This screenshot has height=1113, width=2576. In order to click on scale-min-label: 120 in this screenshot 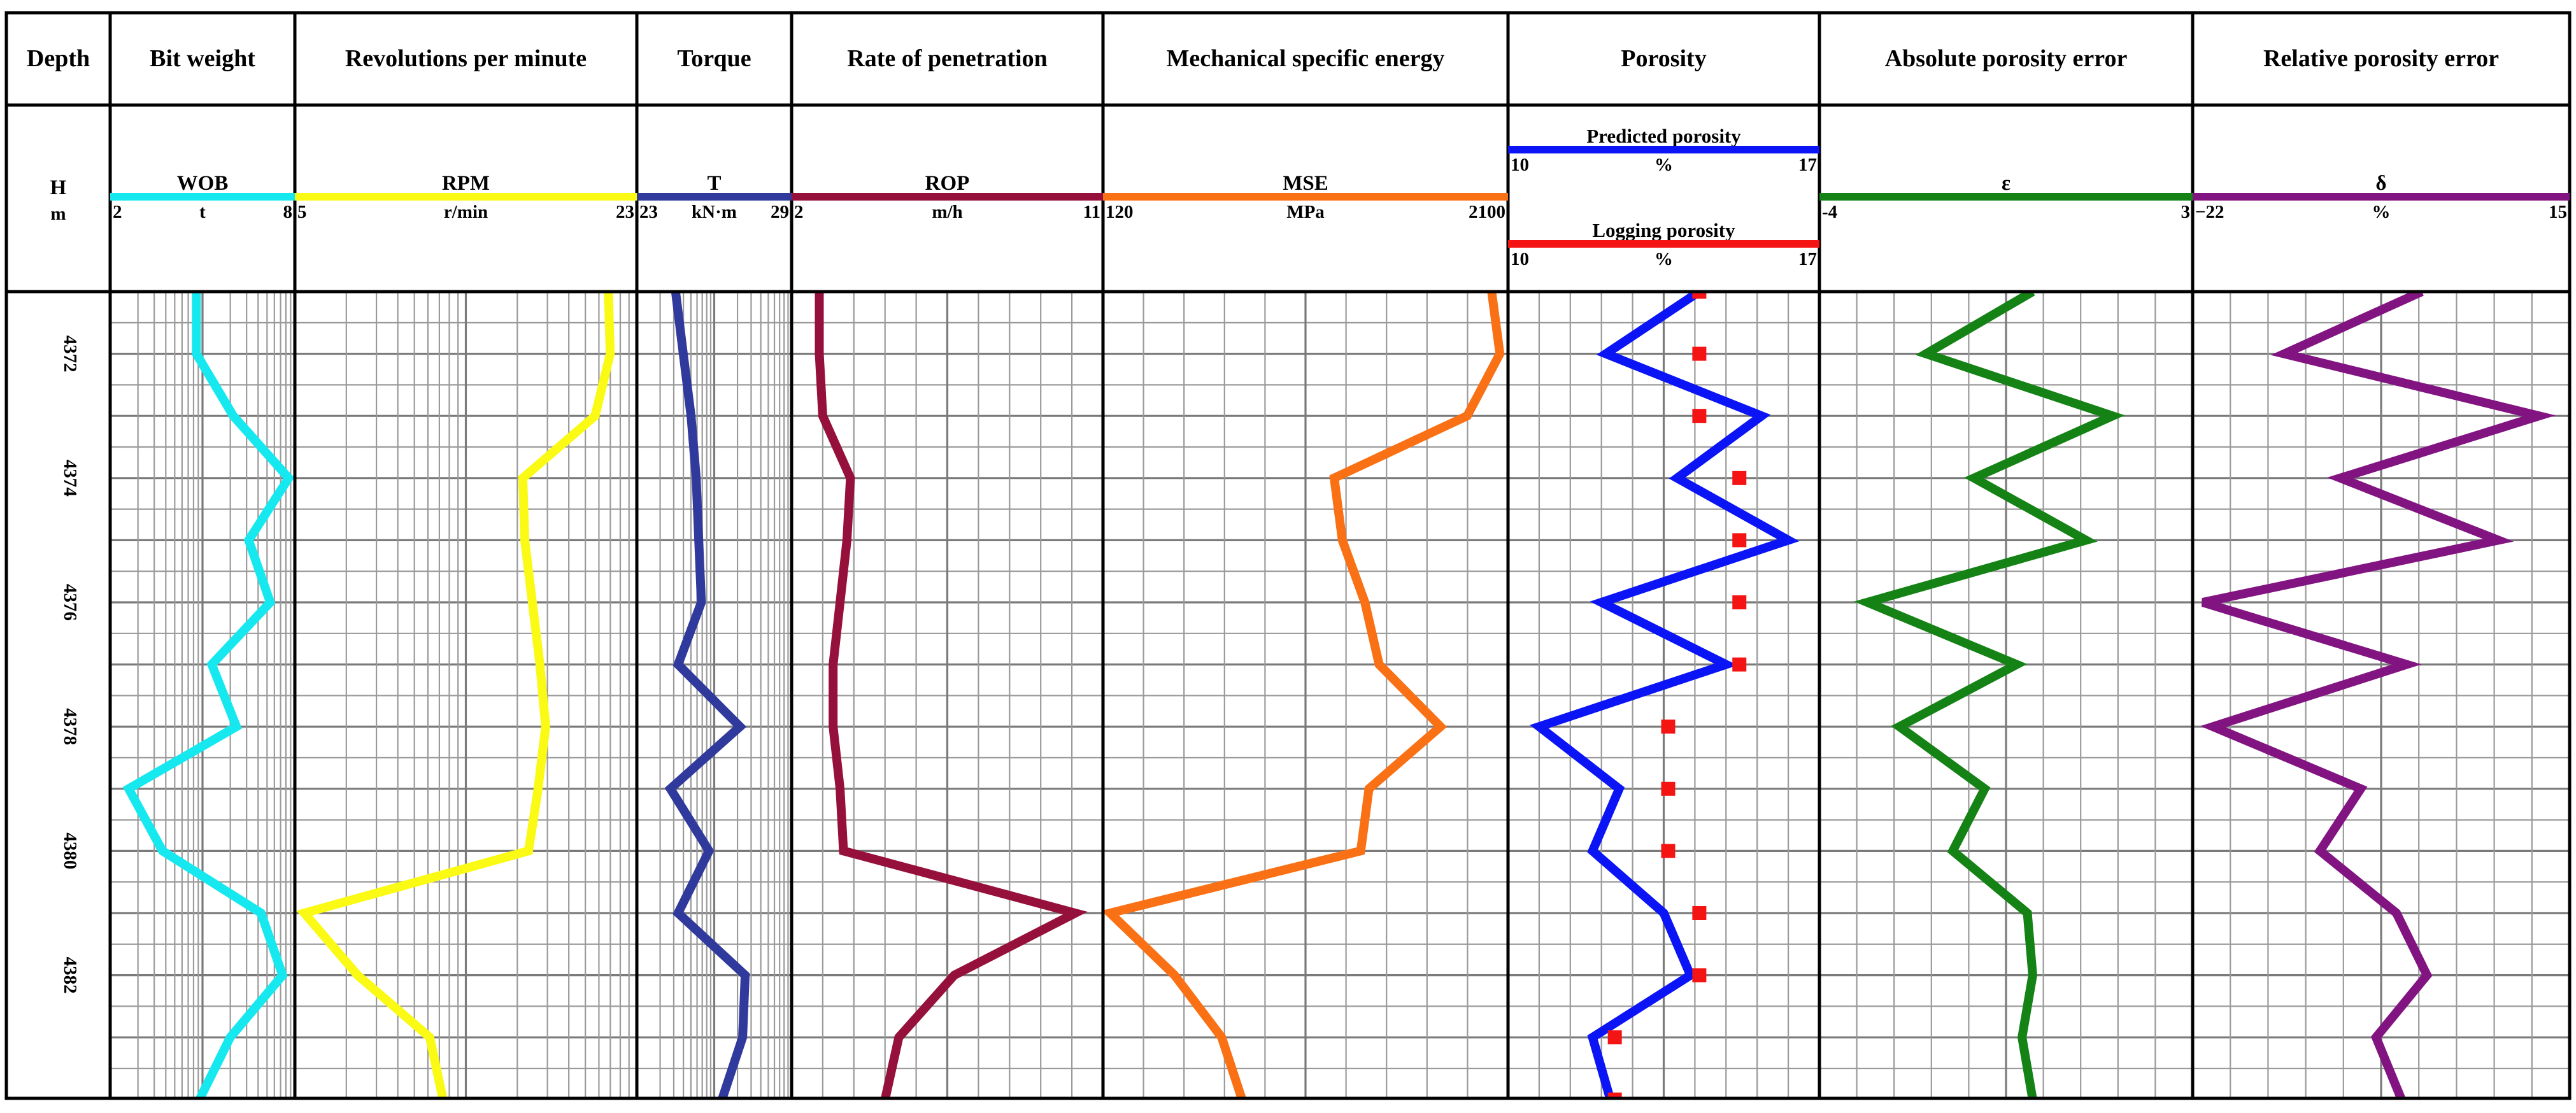, I will do `click(1120, 212)`.